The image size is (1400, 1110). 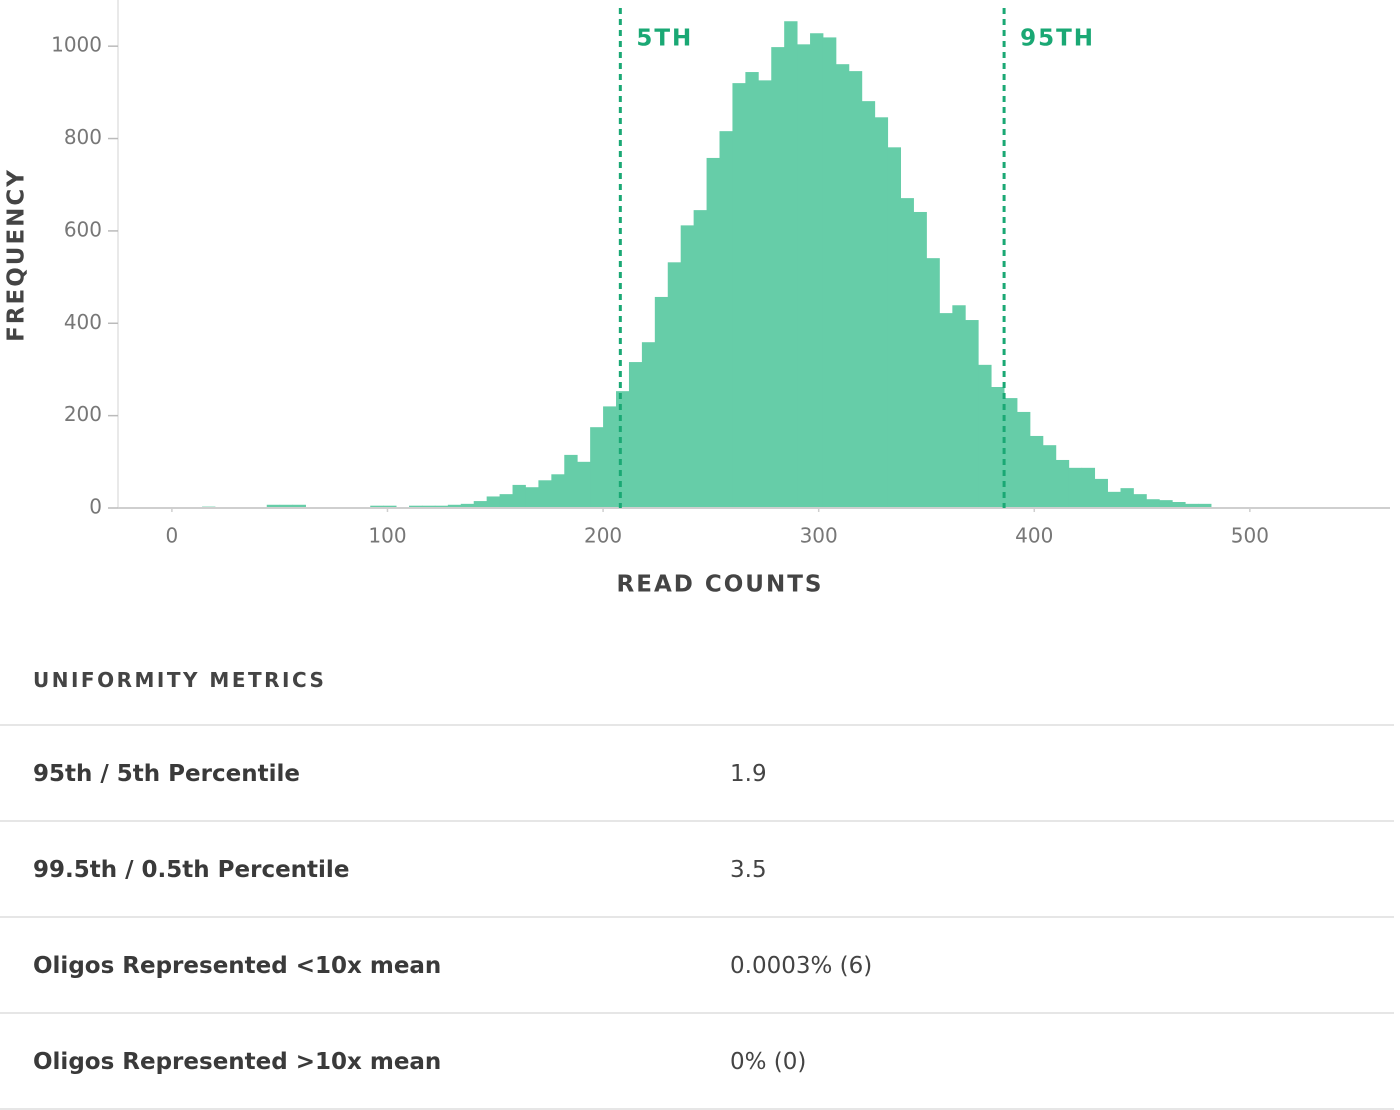 What do you see at coordinates (172, 536) in the screenshot?
I see `x-tick-label: 0` at bounding box center [172, 536].